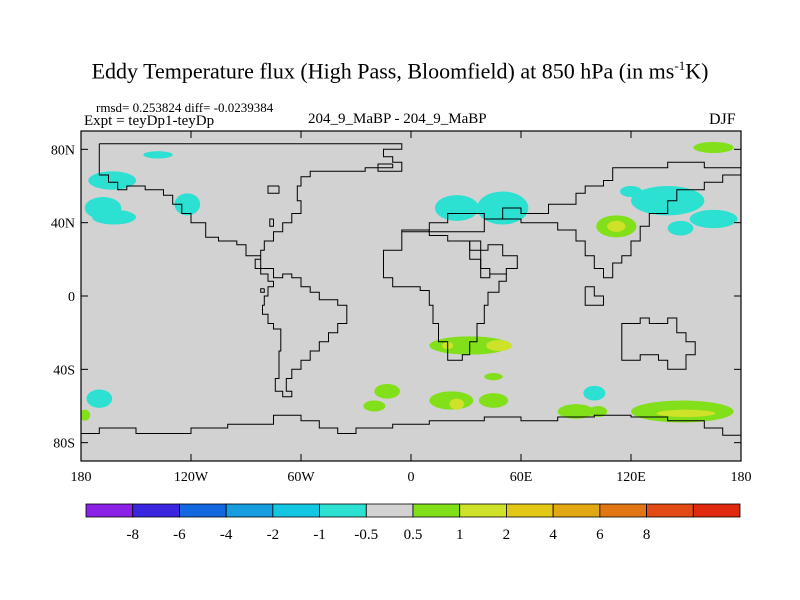 Image resolution: width=800 pixels, height=600 pixels. What do you see at coordinates (366, 535) in the screenshot?
I see `colorbar-label-5: -0.5` at bounding box center [366, 535].